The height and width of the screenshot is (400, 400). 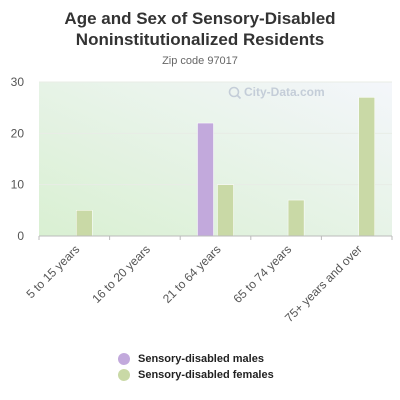 What do you see at coordinates (18, 185) in the screenshot?
I see `y-tick-label: 10` at bounding box center [18, 185].